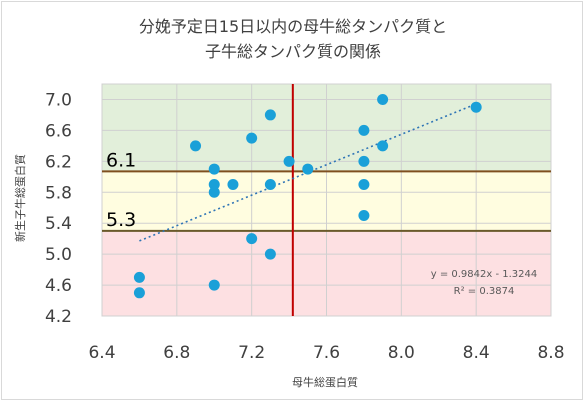  What do you see at coordinates (58, 255) in the screenshot?
I see `y-tick-label: 5.0` at bounding box center [58, 255].